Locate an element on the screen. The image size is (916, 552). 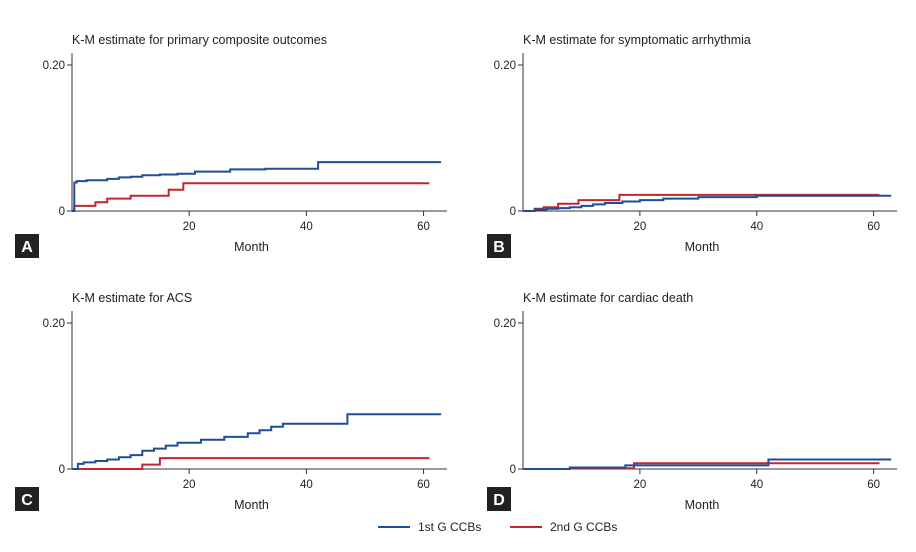
panel-badge: C is located at coordinates (27, 499).